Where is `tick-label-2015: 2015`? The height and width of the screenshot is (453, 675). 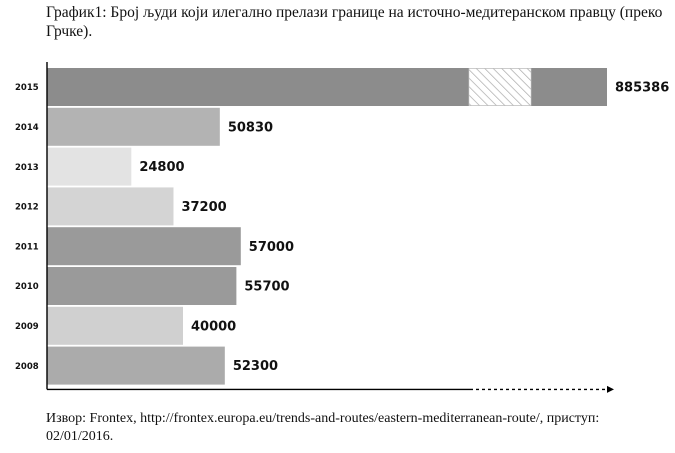 tick-label-2015: 2015 is located at coordinates (27, 88).